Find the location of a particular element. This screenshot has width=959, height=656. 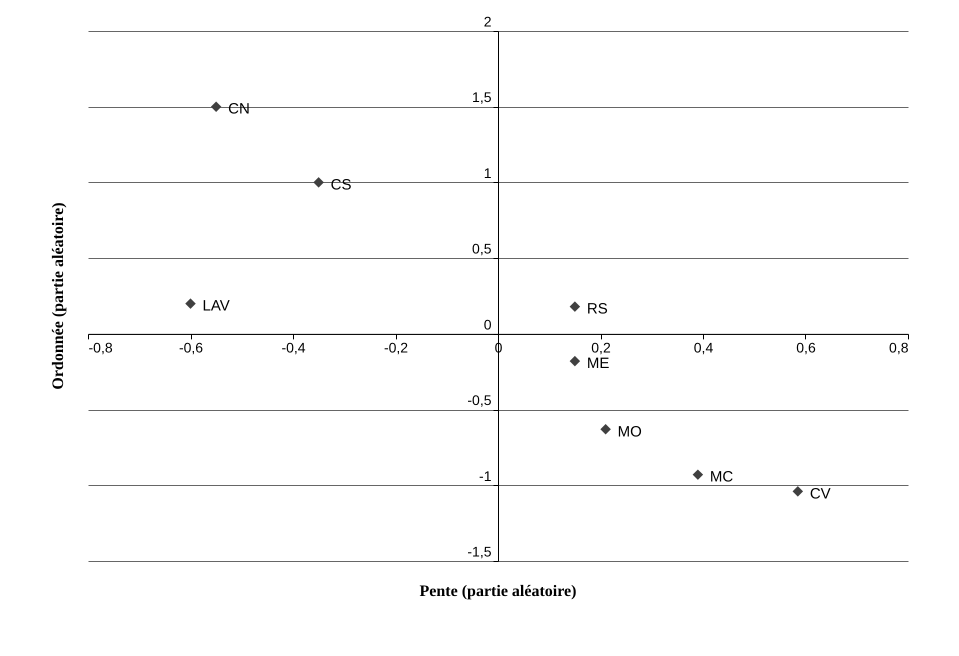

y-tick-label: -1,5 is located at coordinates (479, 552).